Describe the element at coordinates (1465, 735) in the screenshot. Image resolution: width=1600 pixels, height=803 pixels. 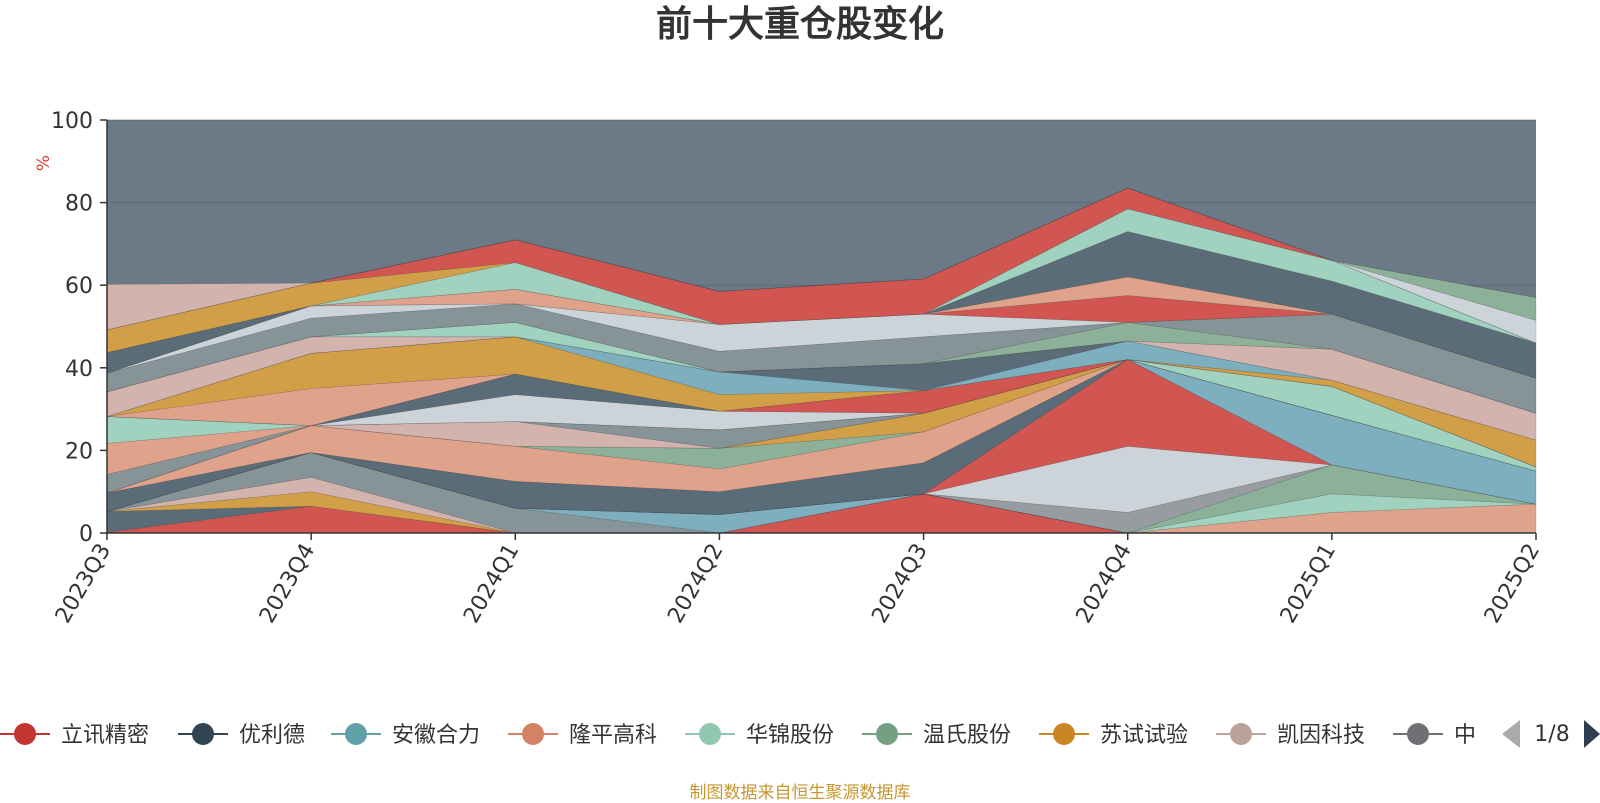
I see `legend-label: 中` at that location.